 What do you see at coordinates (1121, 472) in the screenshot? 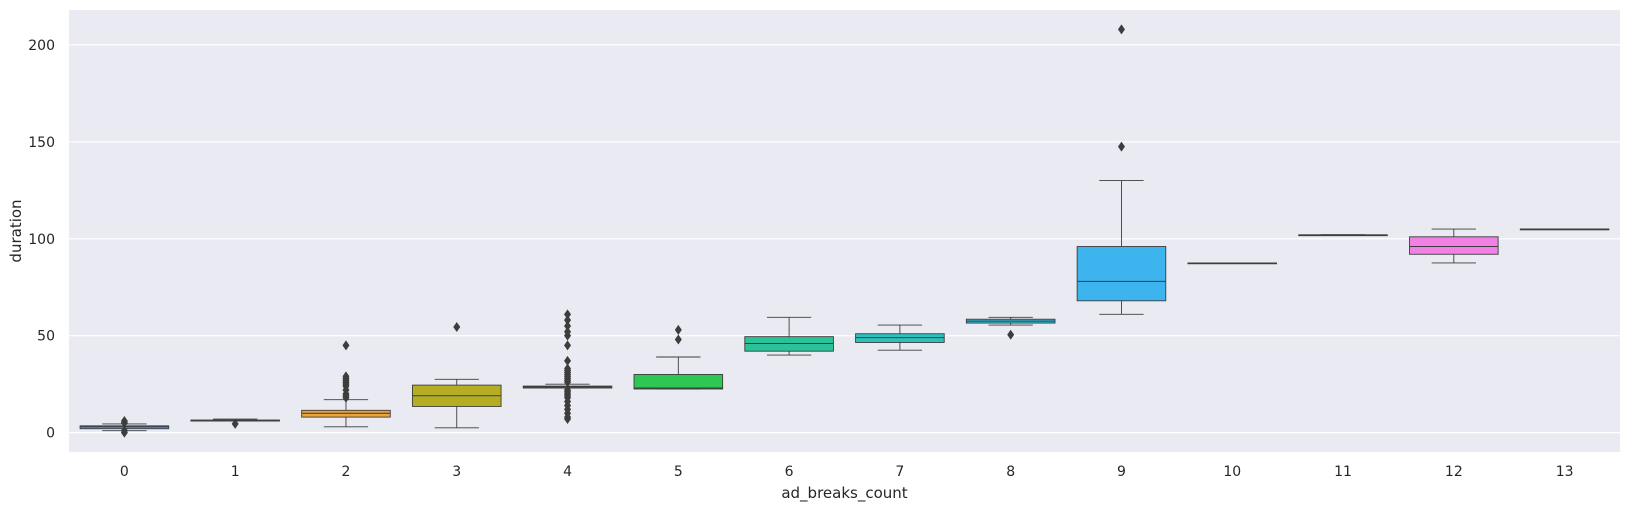
I see `x-tick-label: 9` at bounding box center [1121, 472].